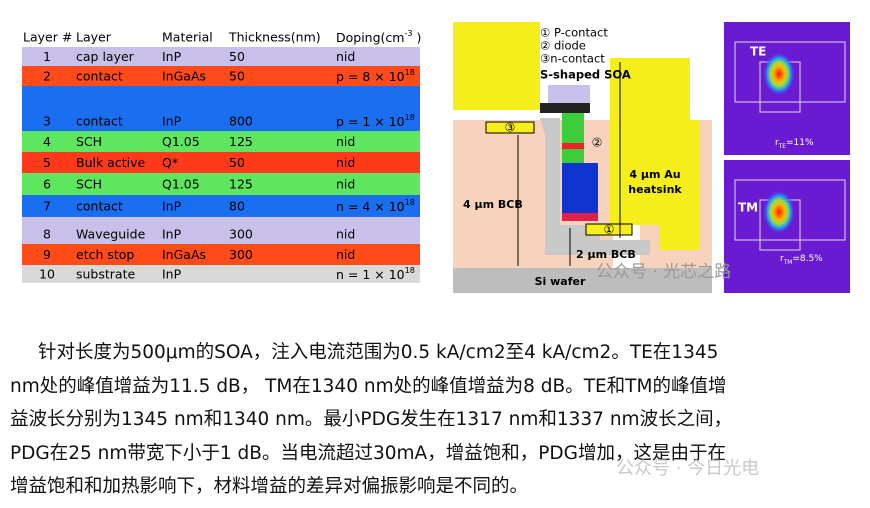  Describe the element at coordinates (105, 56) in the screenshot. I see `table-cell: cap layer` at that location.